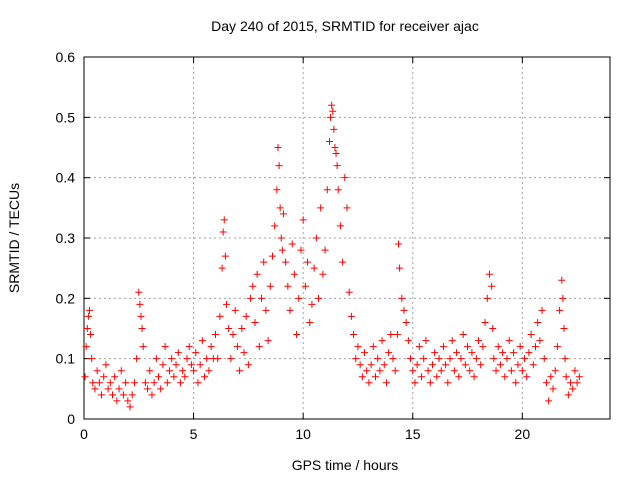  I want to click on x-tick-label: 0, so click(84, 434).